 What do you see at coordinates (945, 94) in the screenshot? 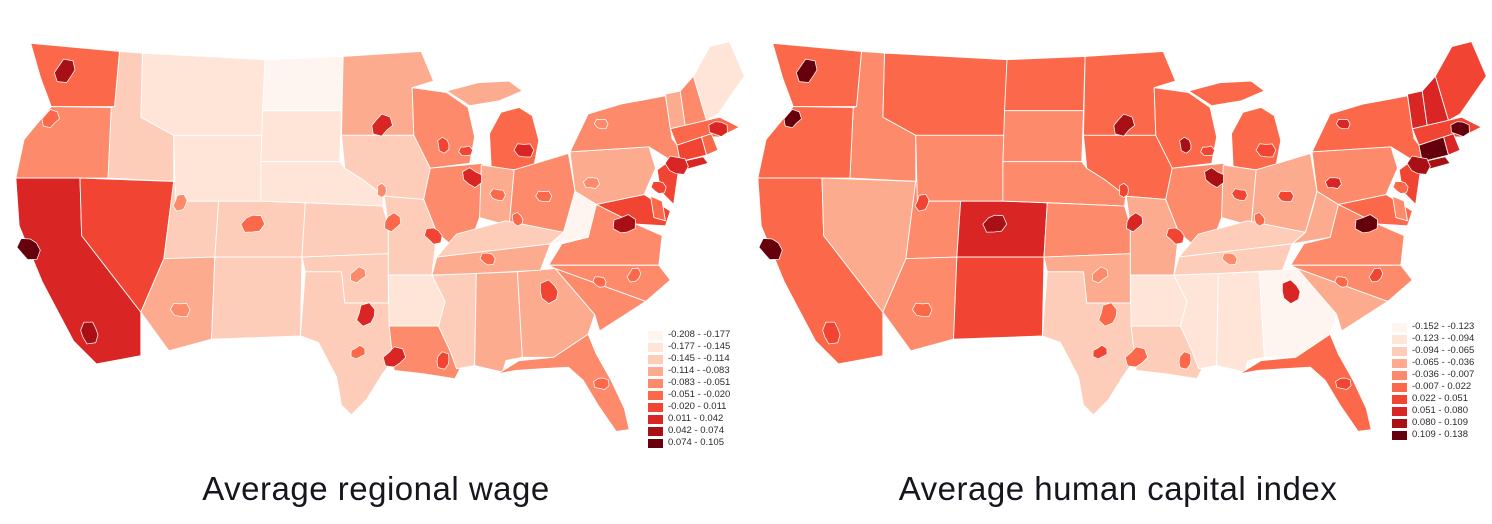
I see `region-MT` at bounding box center [945, 94].